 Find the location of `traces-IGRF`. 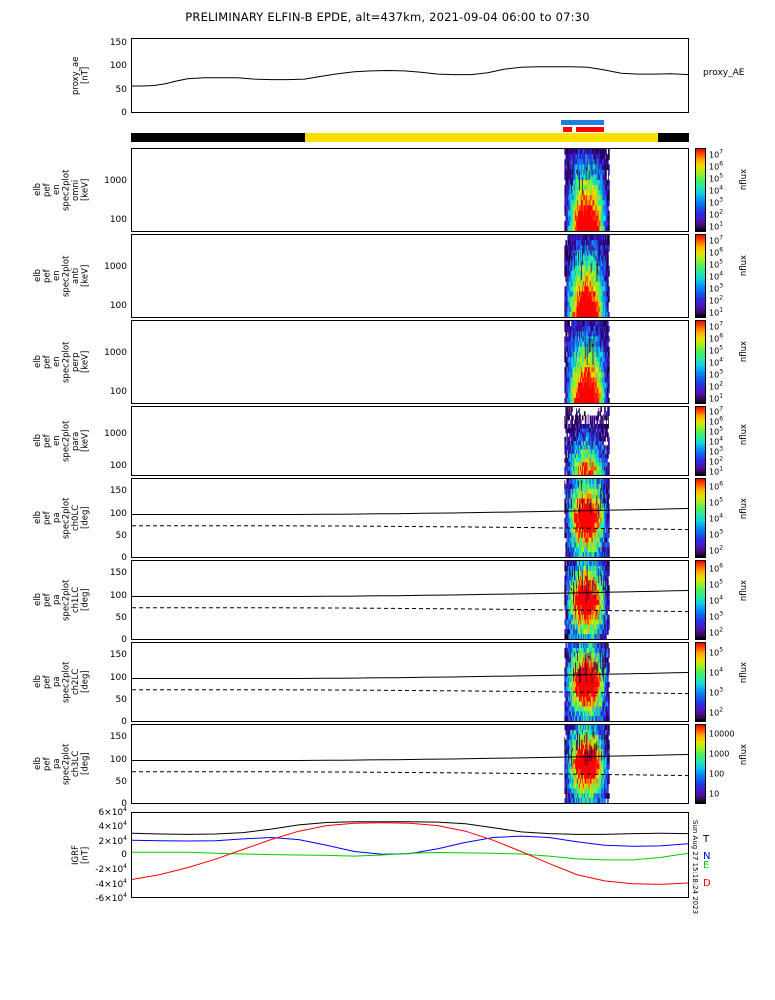

traces-IGRF is located at coordinates (410, 853).